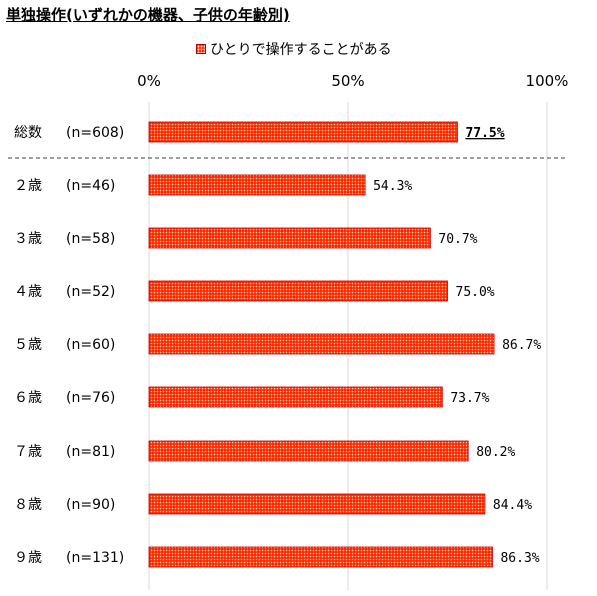  I want to click on legend-label: ひとりで操作することがある, so click(301, 50).